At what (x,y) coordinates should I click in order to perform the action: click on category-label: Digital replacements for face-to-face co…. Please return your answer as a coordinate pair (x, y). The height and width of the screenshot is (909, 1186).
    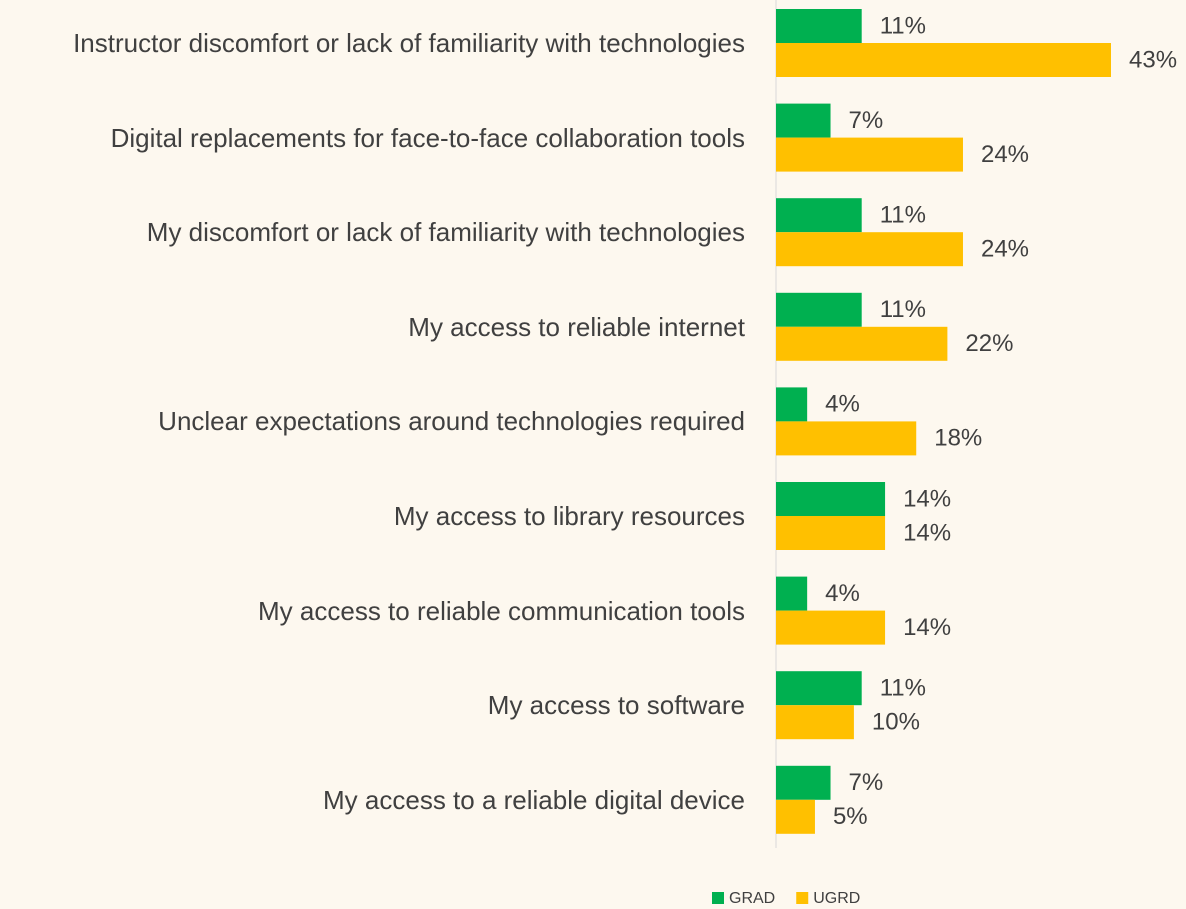
    Looking at the image, I should click on (427, 137).